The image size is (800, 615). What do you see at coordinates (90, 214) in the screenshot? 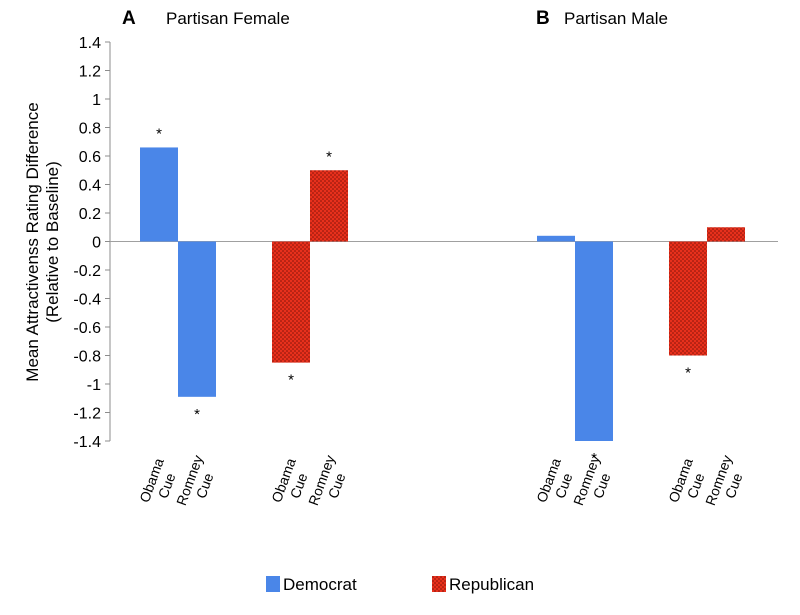
I see `y-tick-label: 0.2` at bounding box center [90, 214].